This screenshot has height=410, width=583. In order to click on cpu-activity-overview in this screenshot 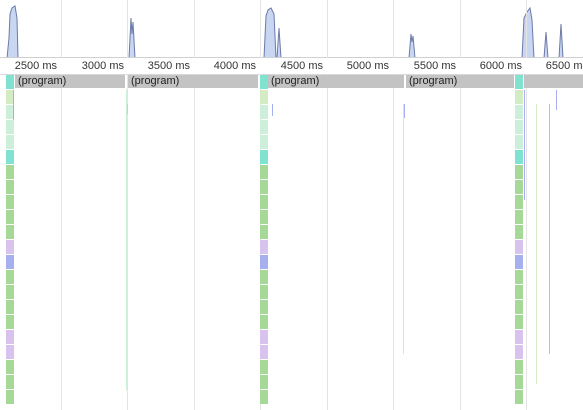, I will do `click(291, 29)`.